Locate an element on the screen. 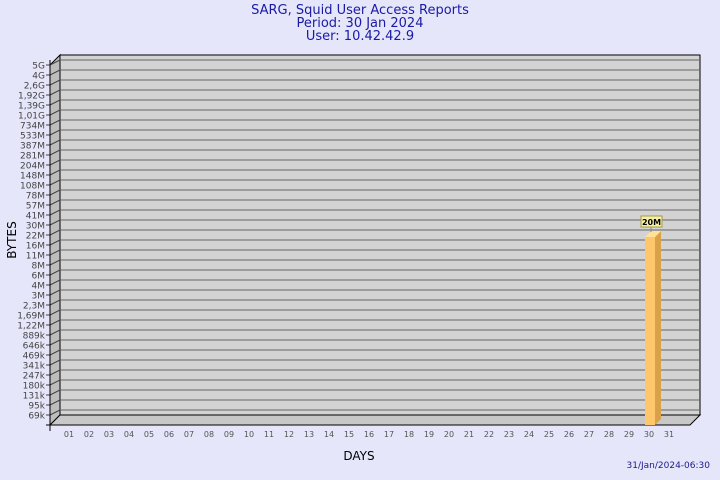  y-tick-label: 1,39G is located at coordinates (31, 107).